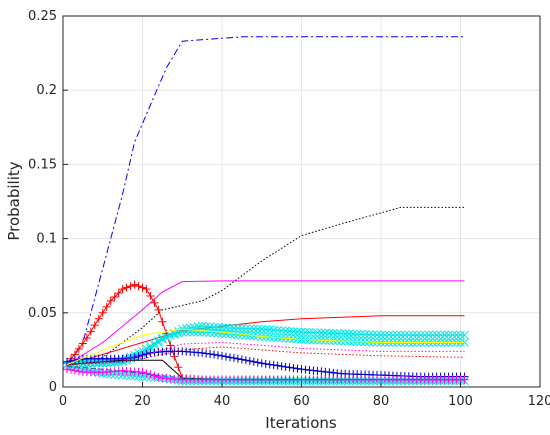 The image size is (550, 435). Describe the element at coordinates (14, 200) in the screenshot. I see `y-axis-title: Probability` at that location.